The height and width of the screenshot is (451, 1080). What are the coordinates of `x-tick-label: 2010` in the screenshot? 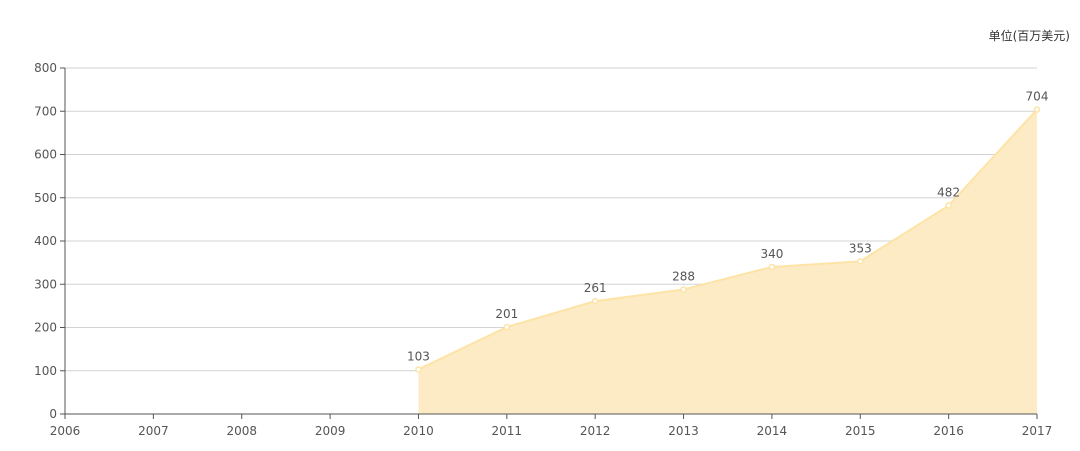 It's located at (418, 431).